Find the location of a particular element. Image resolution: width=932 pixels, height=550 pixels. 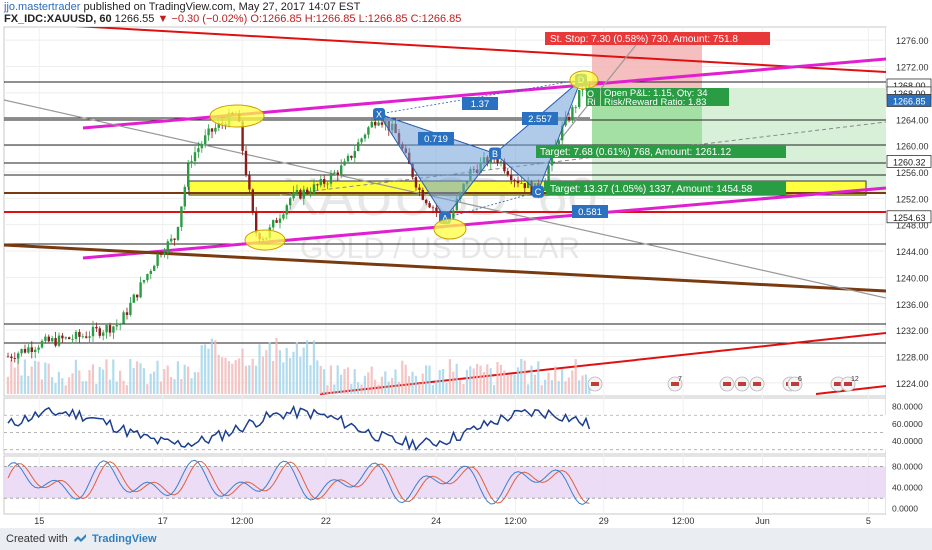

price-axis is located at coordinates (909, 270).